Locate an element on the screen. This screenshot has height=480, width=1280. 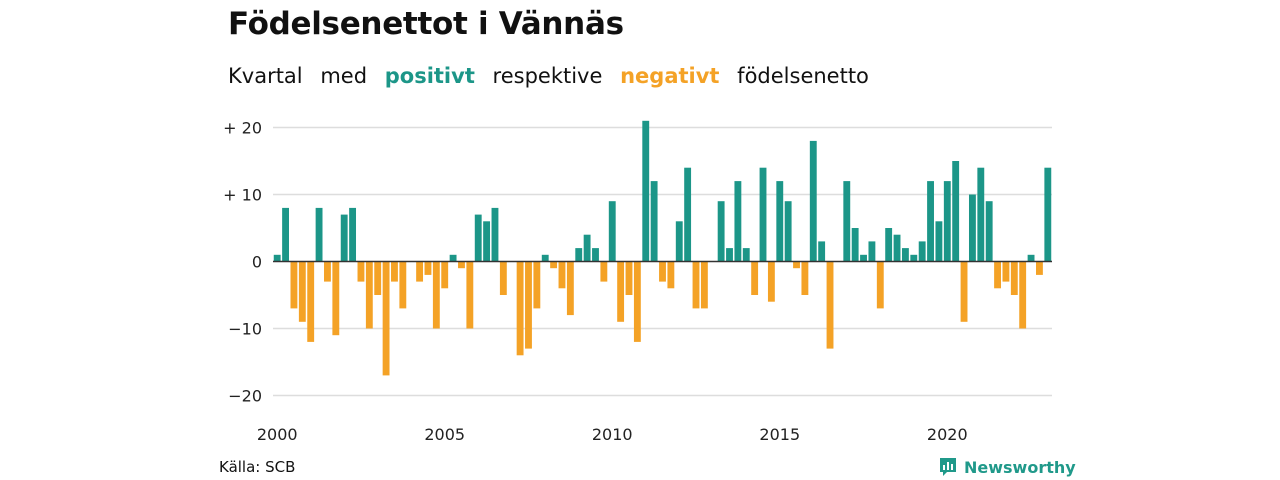
x-tick-label: 2000 is located at coordinates (277, 434).